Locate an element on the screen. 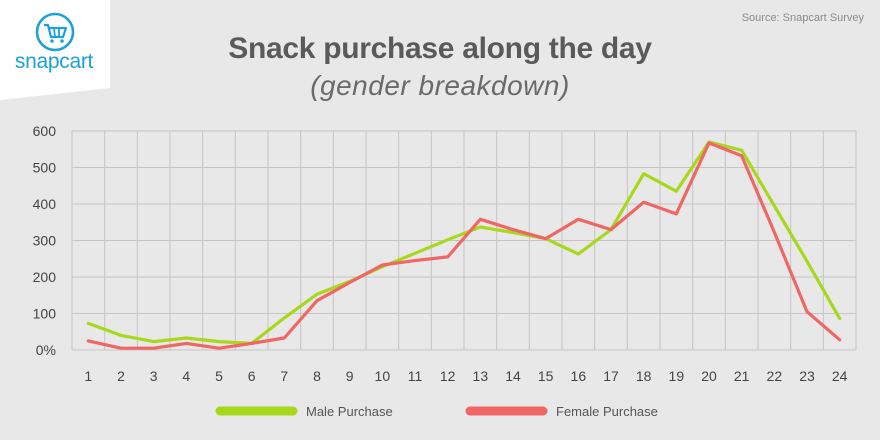  y-tick-label: 300 is located at coordinates (45, 241).